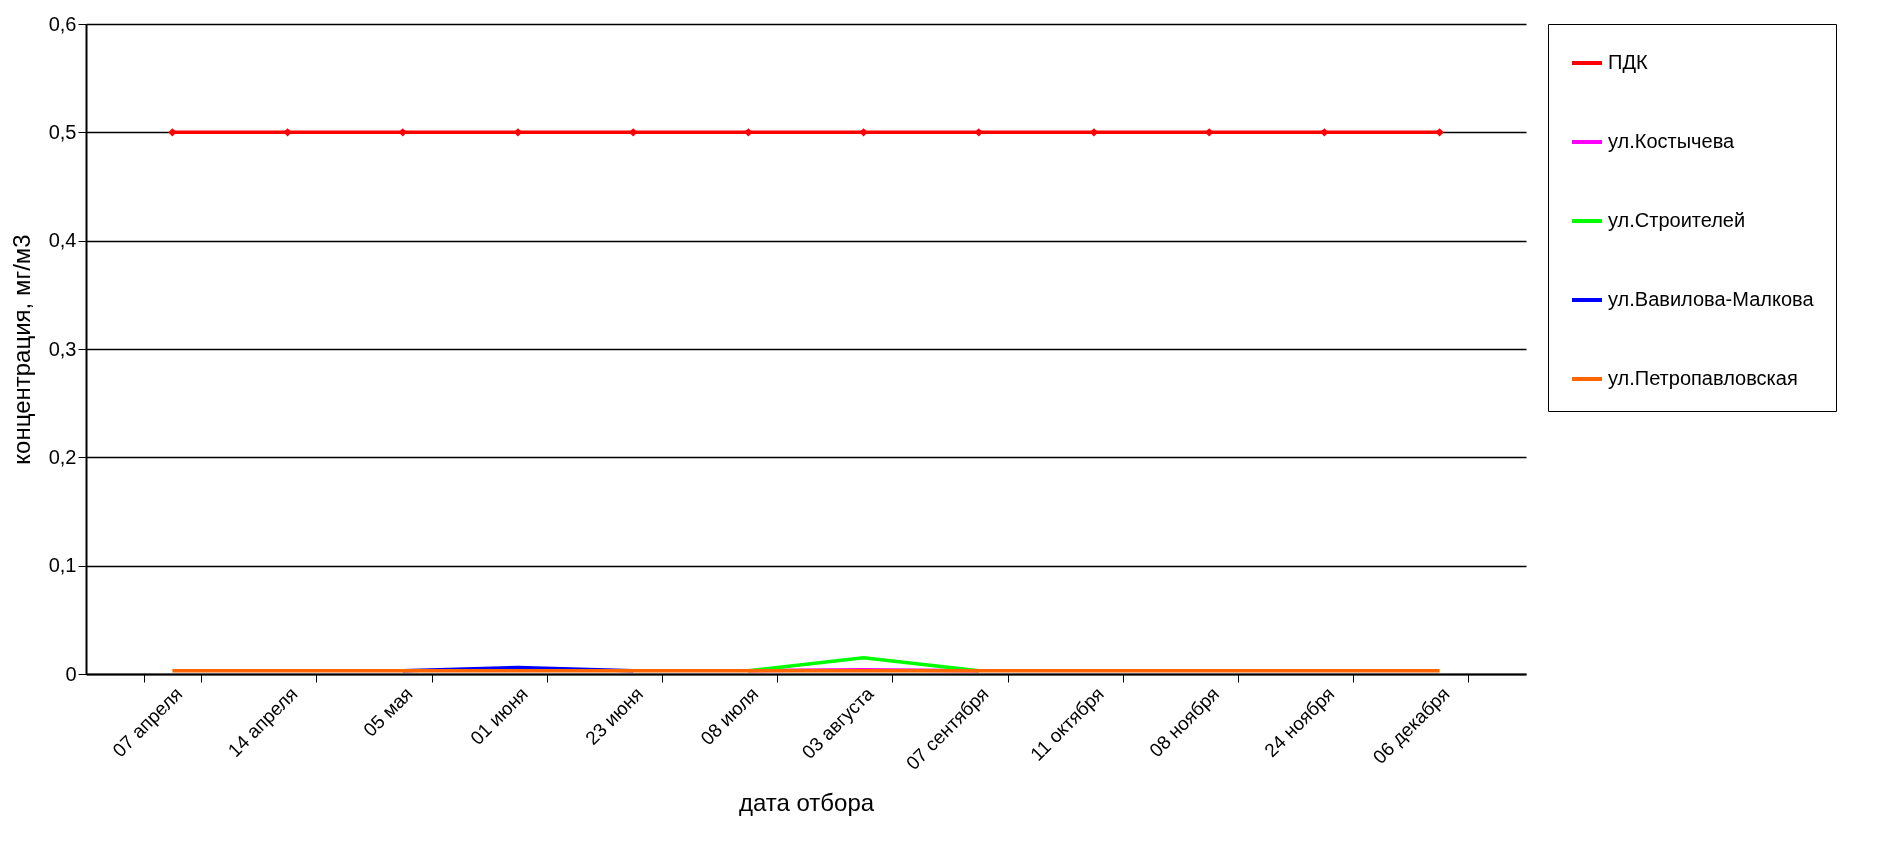 This screenshot has width=1904, height=865. Describe the element at coordinates (21, 349) in the screenshot. I see `y-axis-title: концентрация, мг/м3` at that location.